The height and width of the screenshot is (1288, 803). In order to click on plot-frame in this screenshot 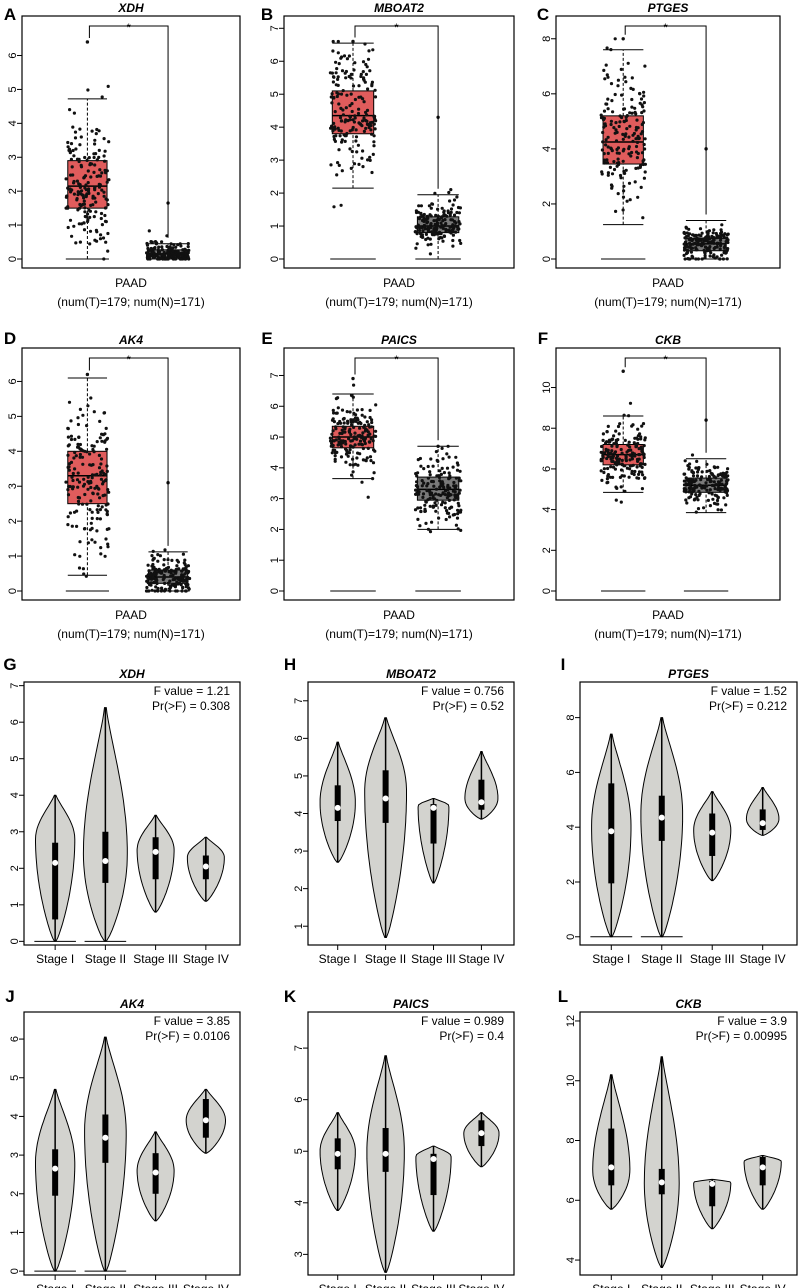, I will do `click(399, 142)`.